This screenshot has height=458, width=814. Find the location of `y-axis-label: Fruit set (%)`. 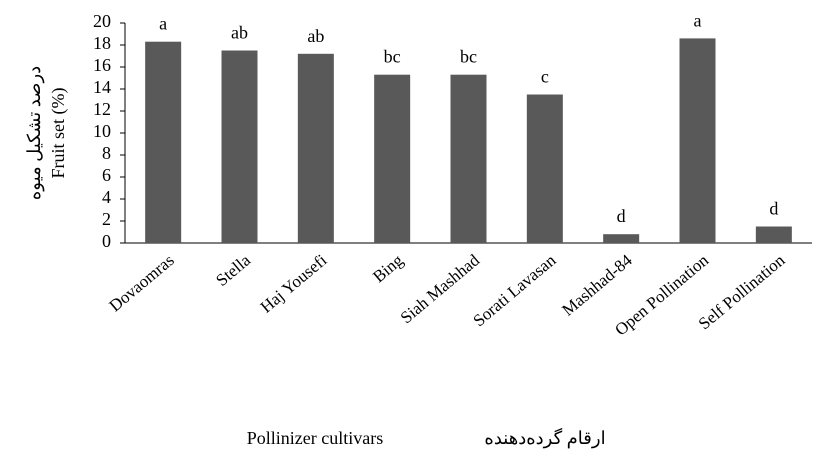

y-axis-label: Fruit set (%) is located at coordinates (58, 133).